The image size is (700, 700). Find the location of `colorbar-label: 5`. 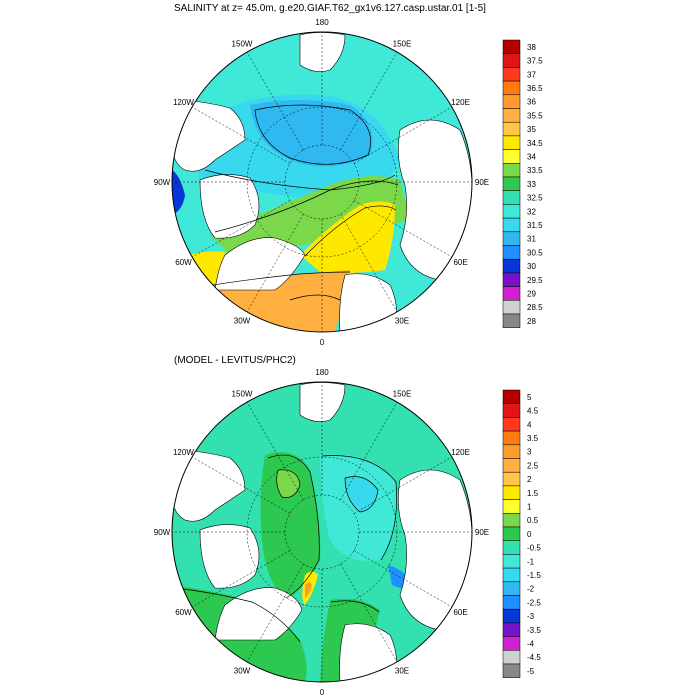

colorbar-label: 5 is located at coordinates (529, 397).